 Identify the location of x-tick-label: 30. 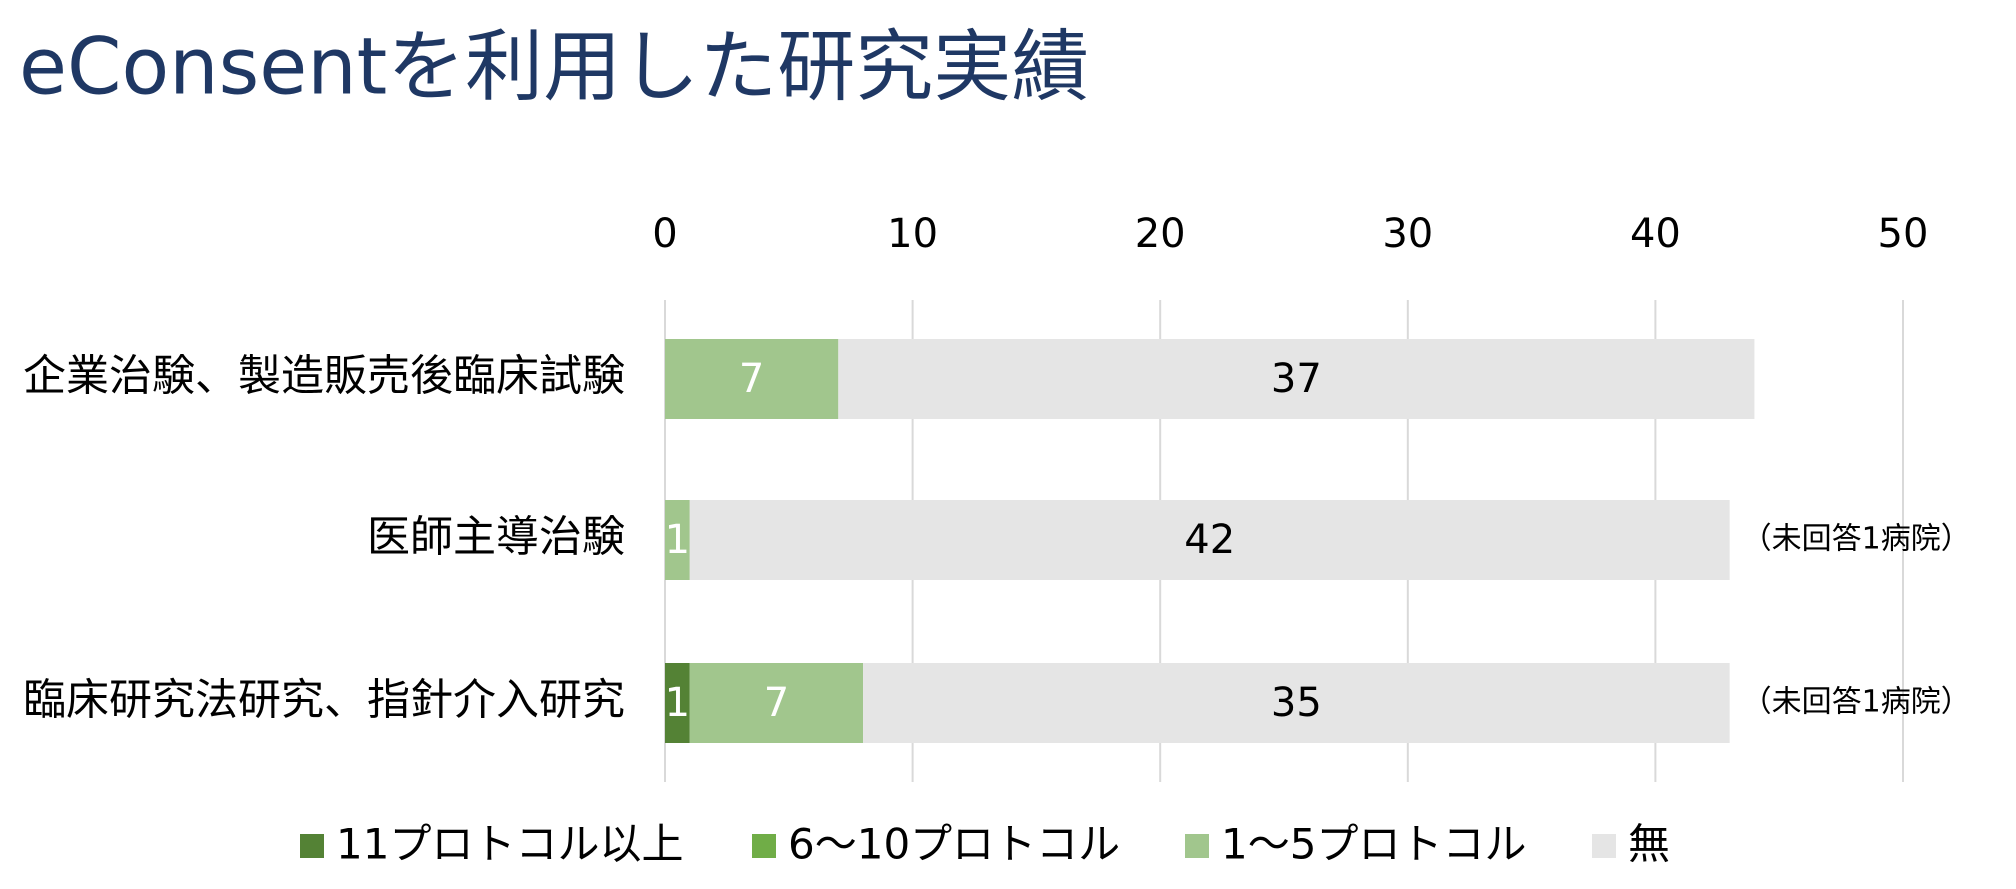
(1407, 234).